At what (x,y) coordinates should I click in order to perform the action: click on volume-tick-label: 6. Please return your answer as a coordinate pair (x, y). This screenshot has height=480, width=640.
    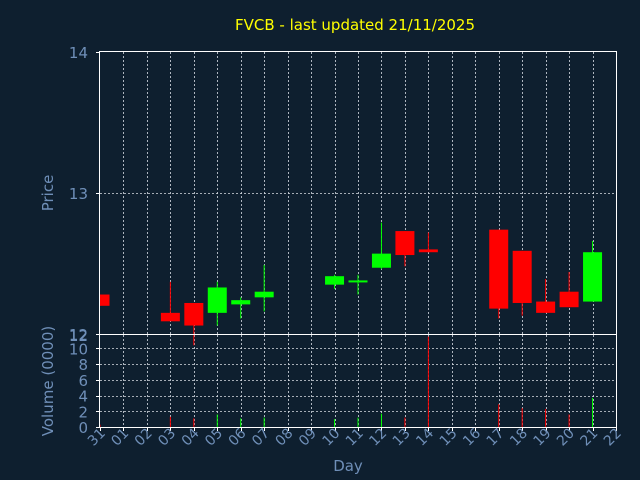
    Looking at the image, I should click on (83, 381).